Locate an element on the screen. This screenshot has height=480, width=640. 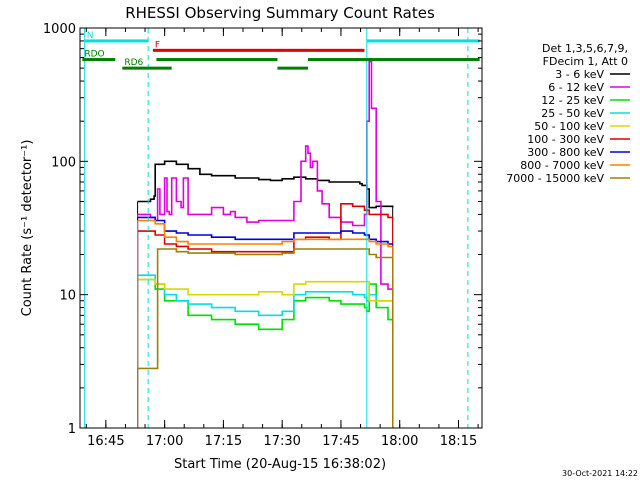
y-tick-label: 10 is located at coordinates (67, 296).